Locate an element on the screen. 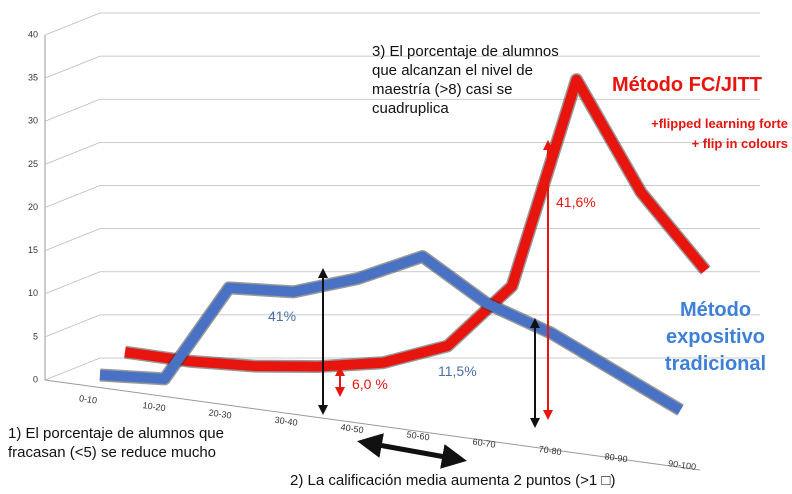 The width and height of the screenshot is (792, 494). x-tick-label: 60-70 is located at coordinates (484, 443).